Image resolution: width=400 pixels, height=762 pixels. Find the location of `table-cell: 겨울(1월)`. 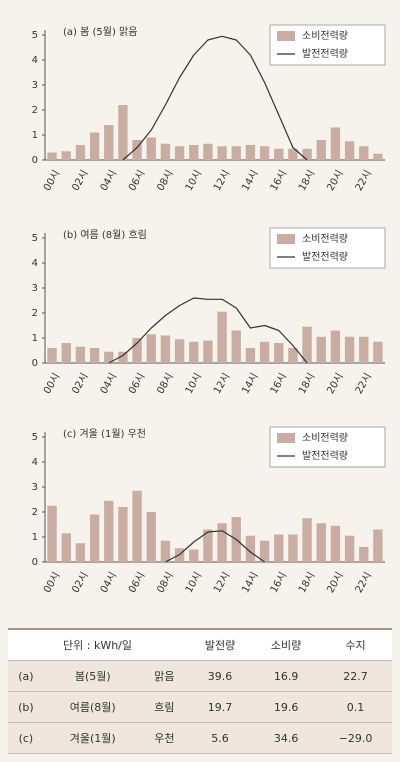

table-cell: 겨울(1월) is located at coordinates (92, 738).